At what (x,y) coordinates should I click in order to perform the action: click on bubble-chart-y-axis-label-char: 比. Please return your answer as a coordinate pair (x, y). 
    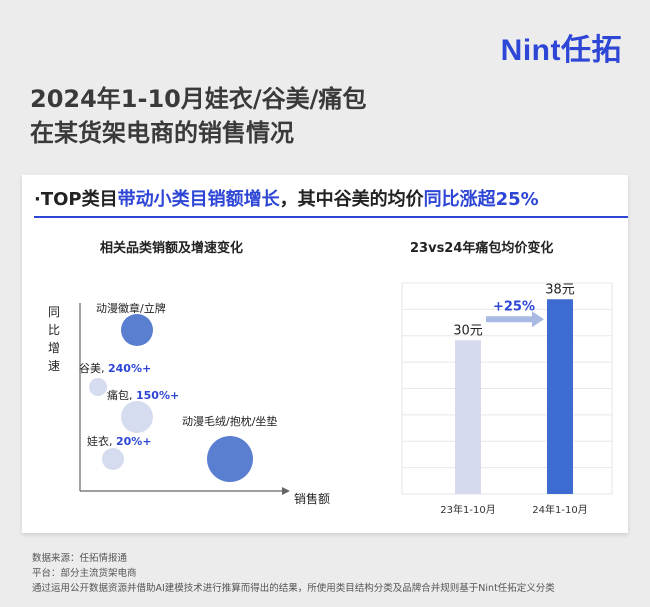
    Looking at the image, I should click on (54, 330).